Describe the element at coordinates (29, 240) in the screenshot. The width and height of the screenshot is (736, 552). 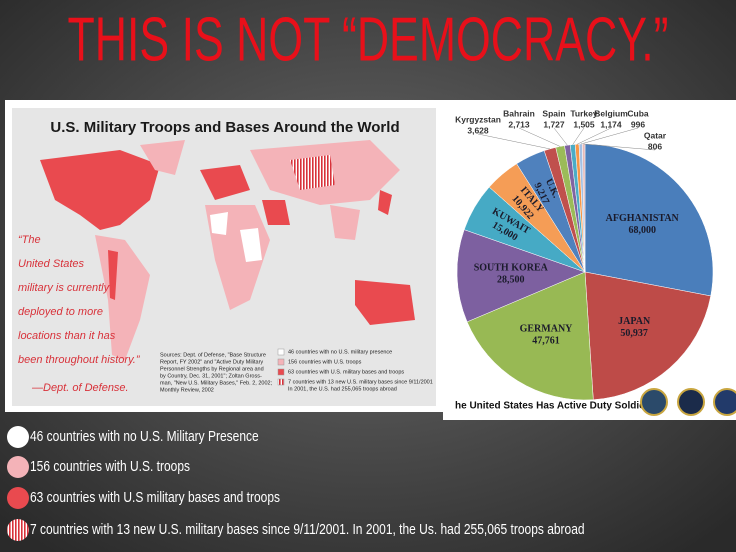
I see `quote-line: “The` at that location.